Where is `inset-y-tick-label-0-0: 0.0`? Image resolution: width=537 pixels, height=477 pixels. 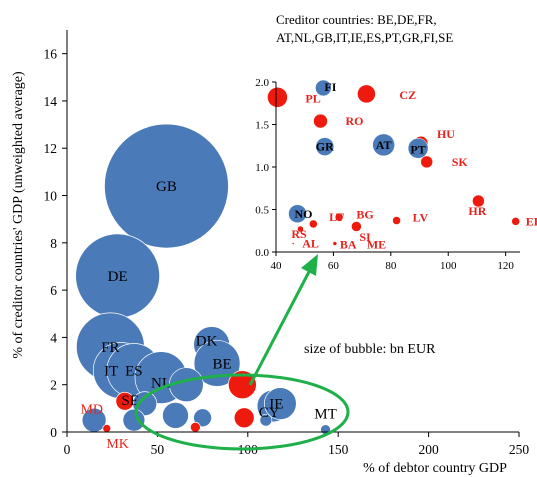
inset-y-tick-label-0-0: 0.0 is located at coordinates (262, 253).